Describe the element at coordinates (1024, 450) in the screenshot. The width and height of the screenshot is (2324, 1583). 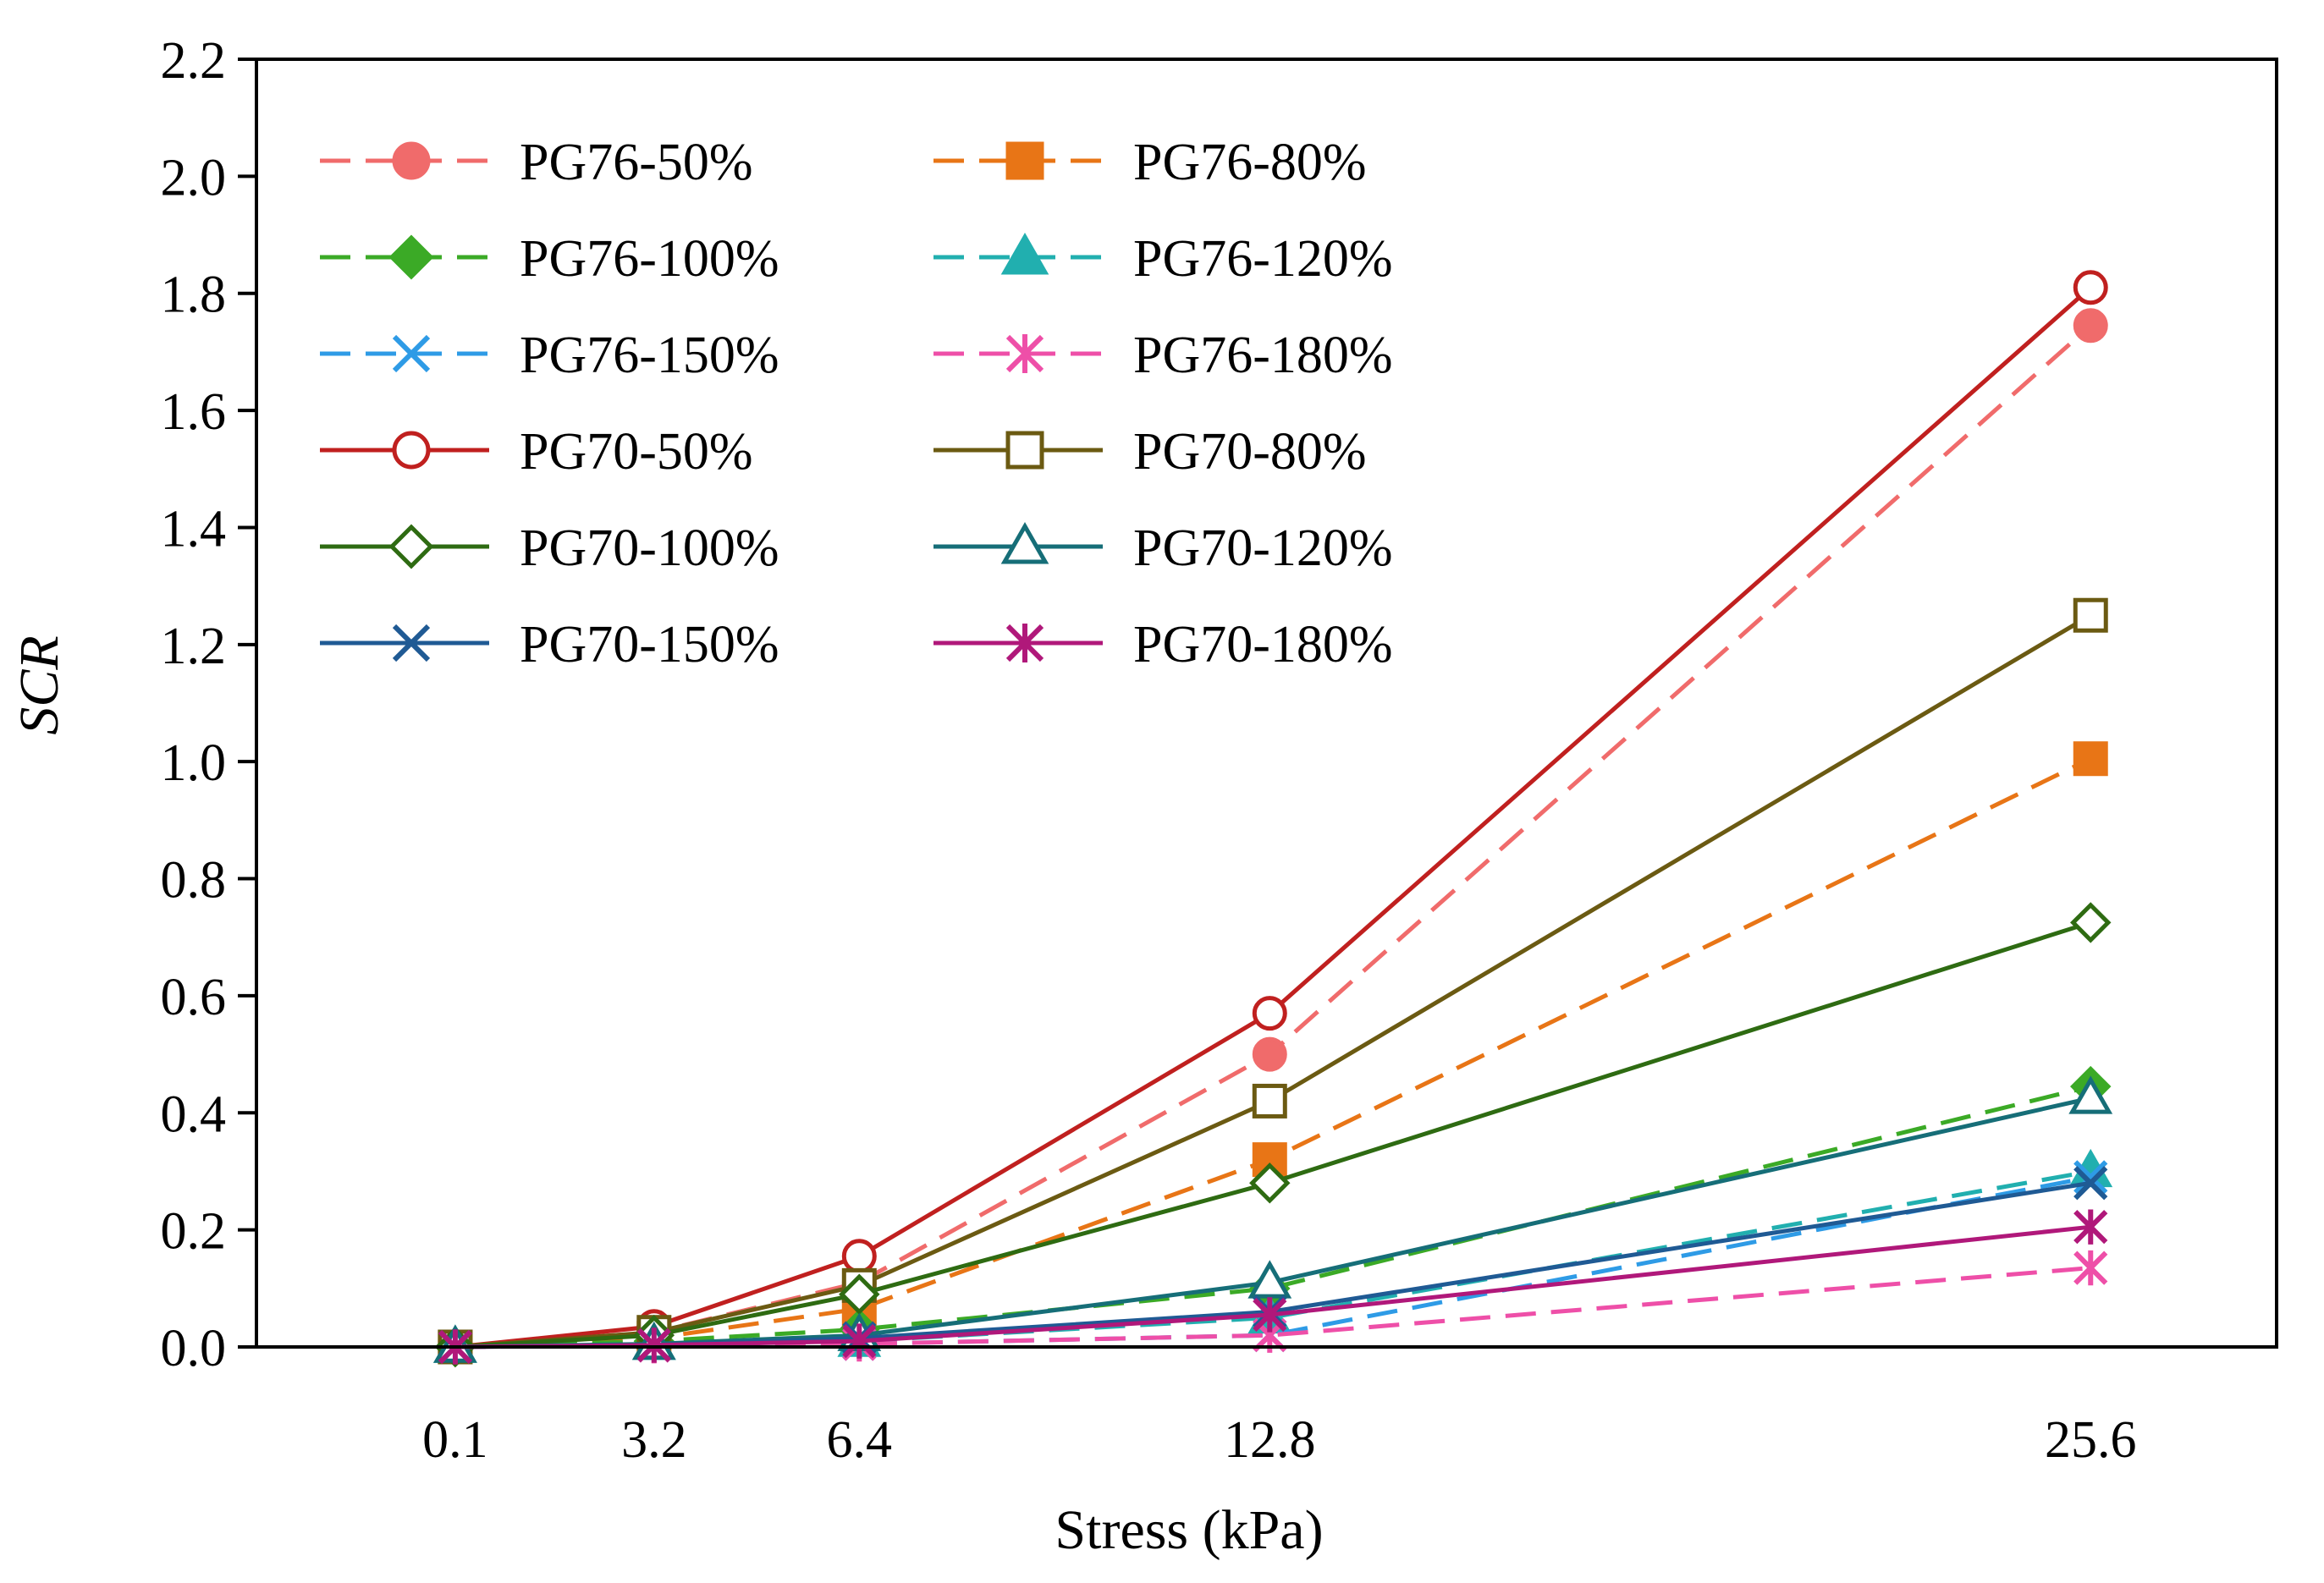
I see `legend-marker-pg70-80pct` at that location.